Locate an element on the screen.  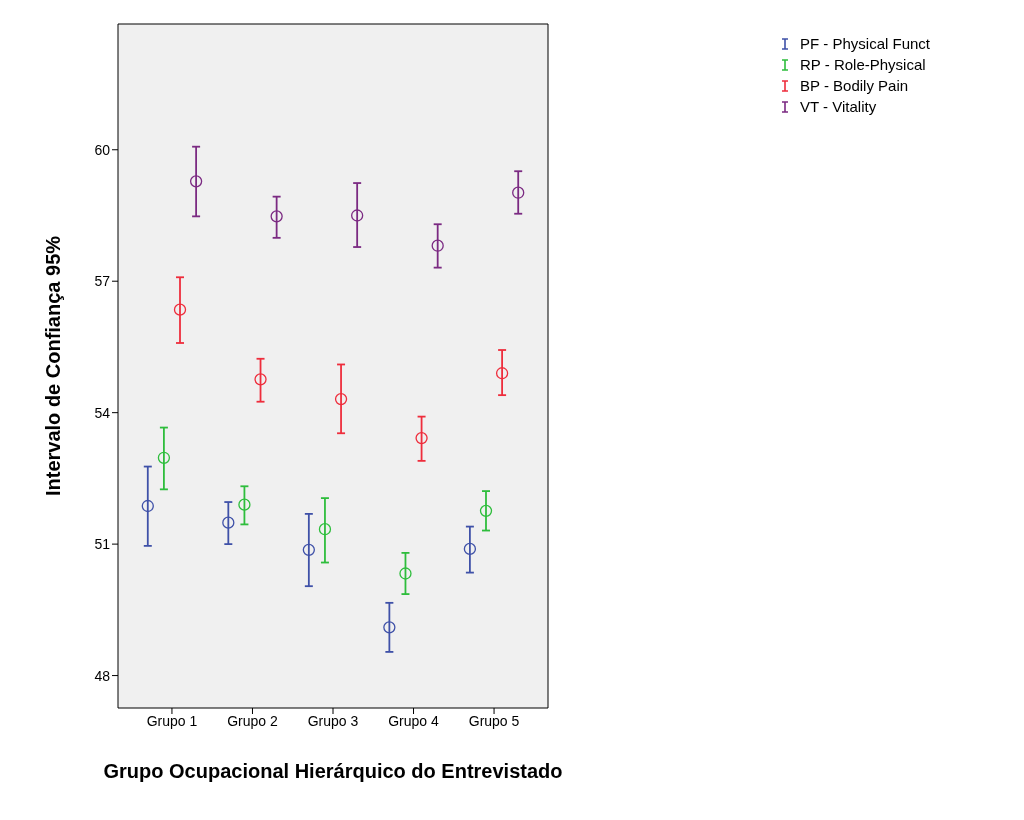
x-tick-label: Grupo 5 is located at coordinates (494, 720).